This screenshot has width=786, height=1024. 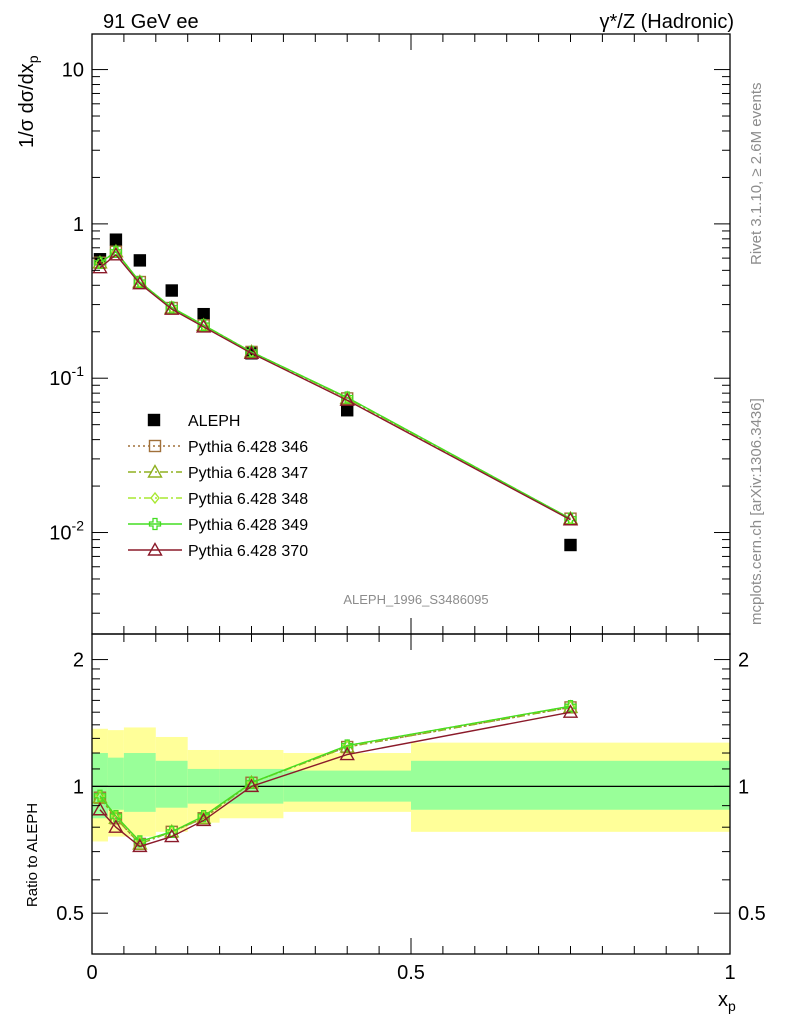 What do you see at coordinates (743, 661) in the screenshot?
I see `ratio-ytick-label-right-0: 2` at bounding box center [743, 661].